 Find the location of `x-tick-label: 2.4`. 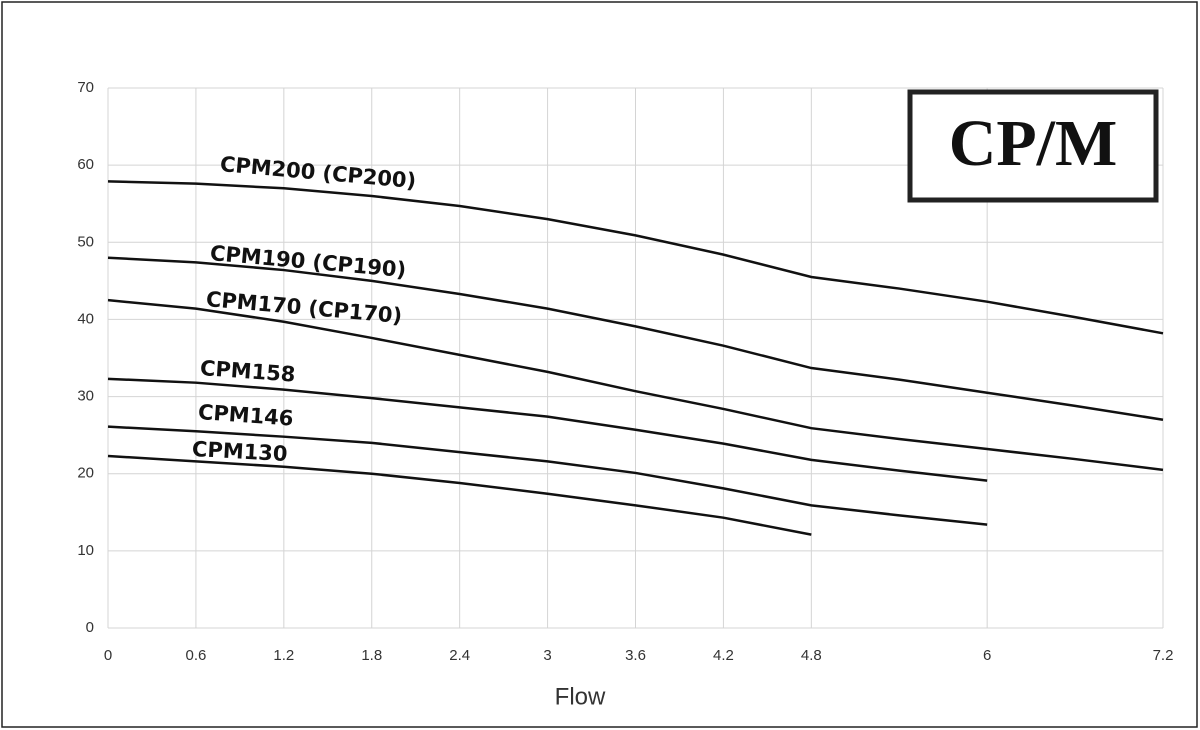

x-tick-label: 2.4 is located at coordinates (459, 655).